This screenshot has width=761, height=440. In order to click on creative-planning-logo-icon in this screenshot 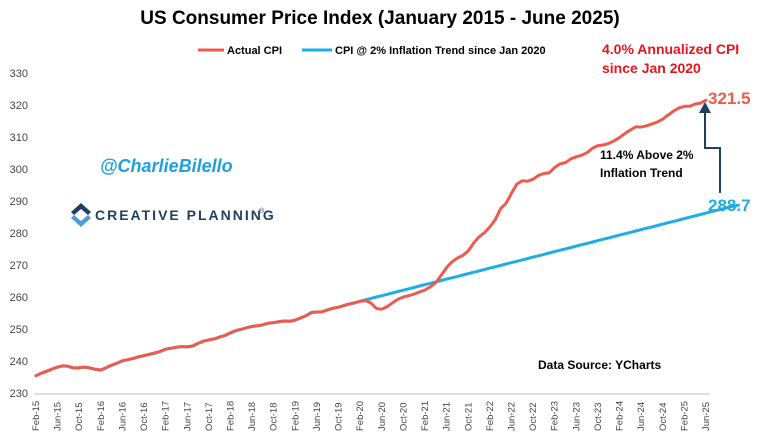, I will do `click(81, 215)`.